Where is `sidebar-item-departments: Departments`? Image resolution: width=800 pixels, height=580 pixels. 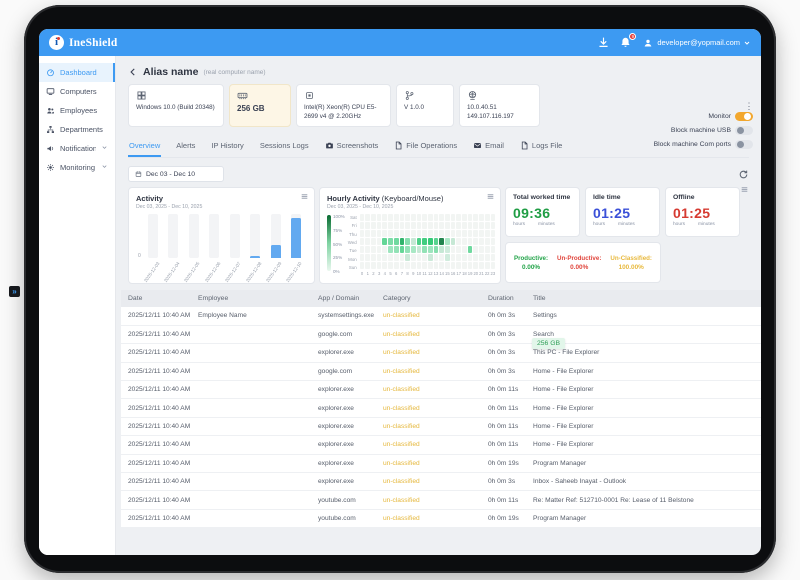 sidebar-item-departments: Departments is located at coordinates (77, 129).